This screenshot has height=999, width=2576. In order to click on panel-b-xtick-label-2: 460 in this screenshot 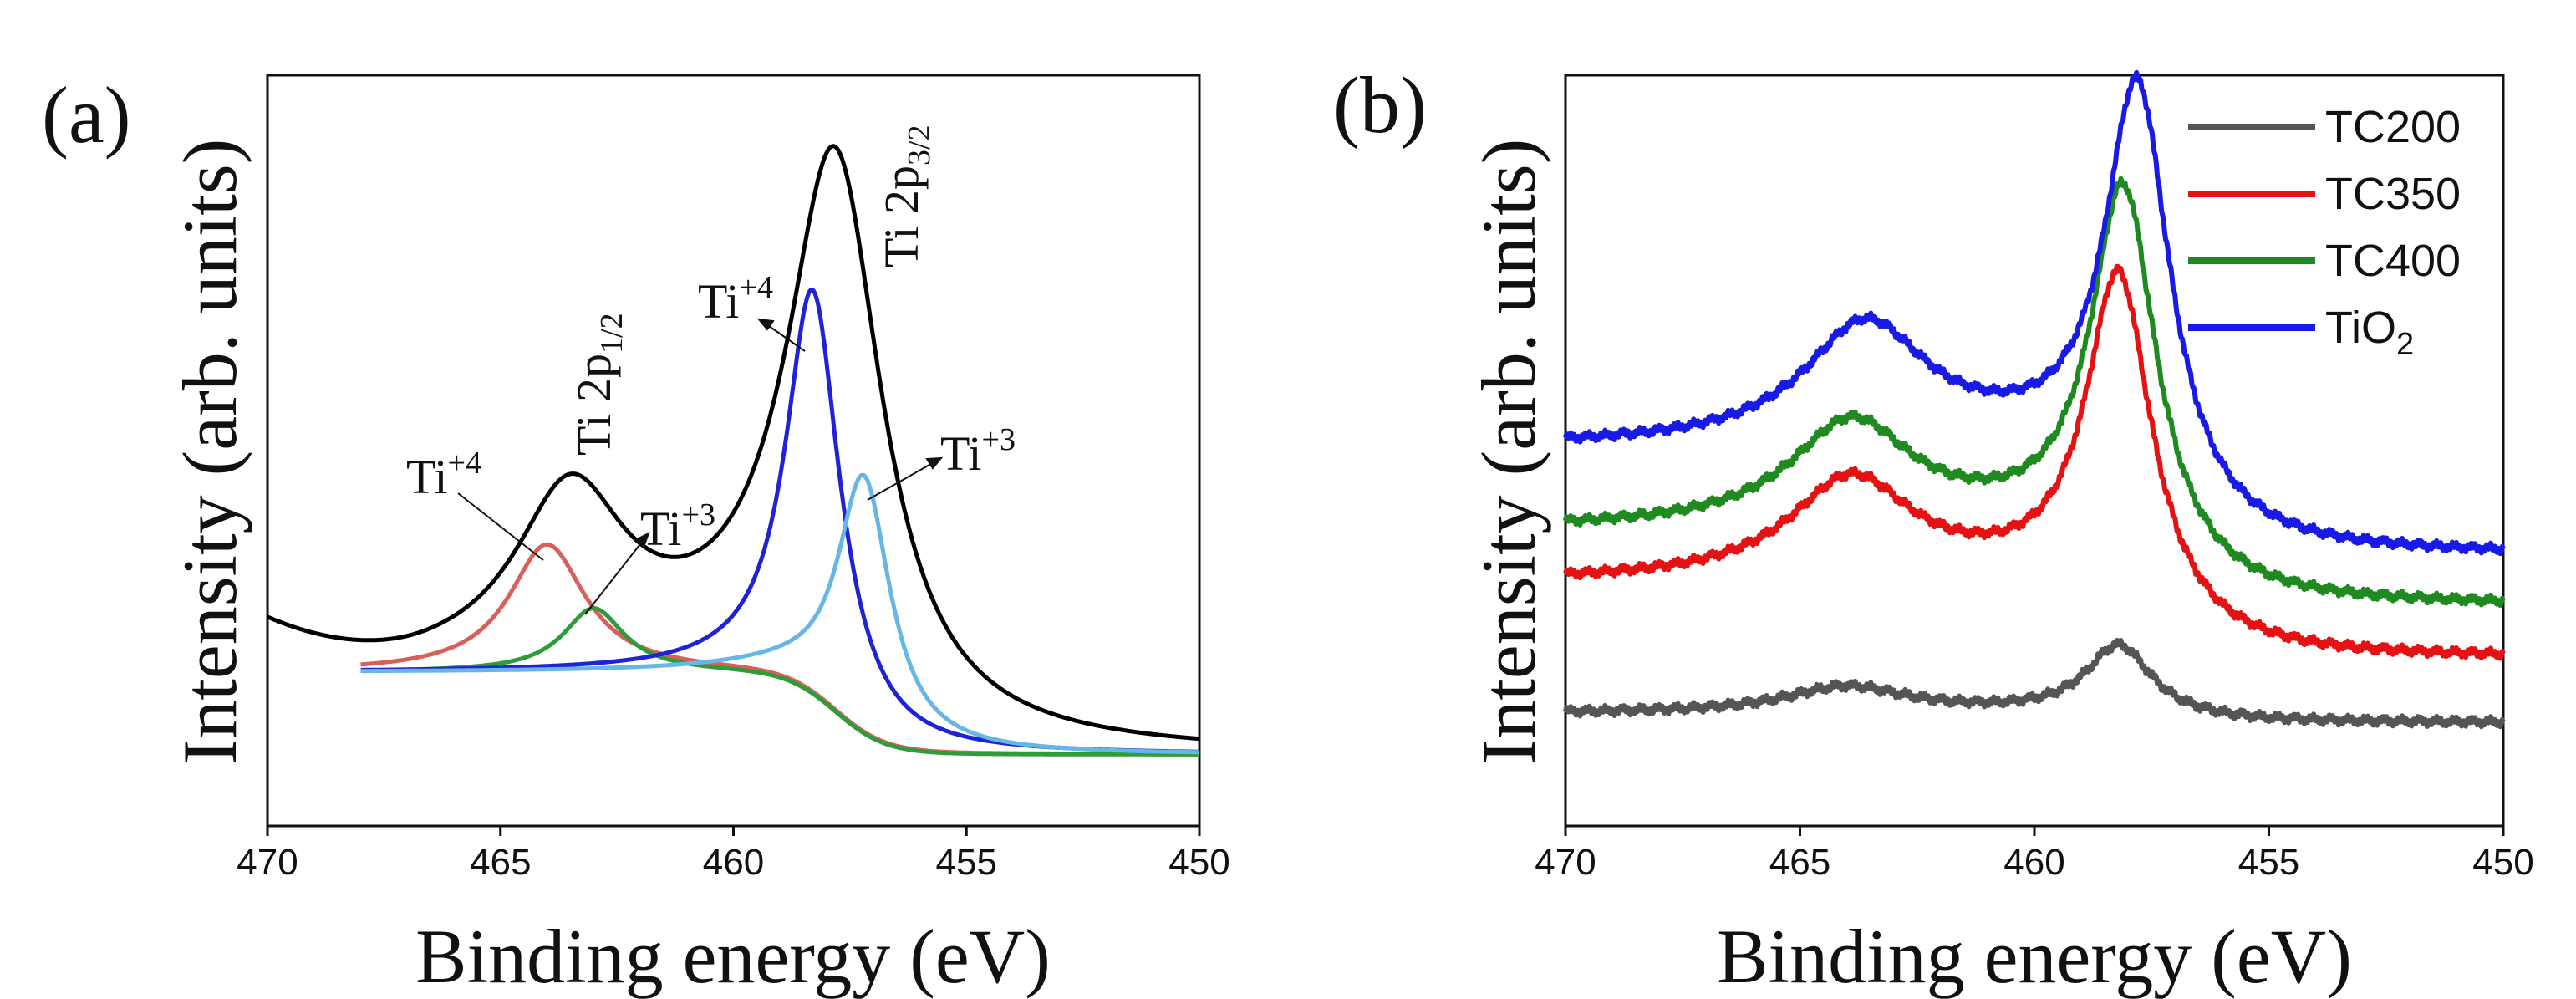, I will do `click(2033, 862)`.